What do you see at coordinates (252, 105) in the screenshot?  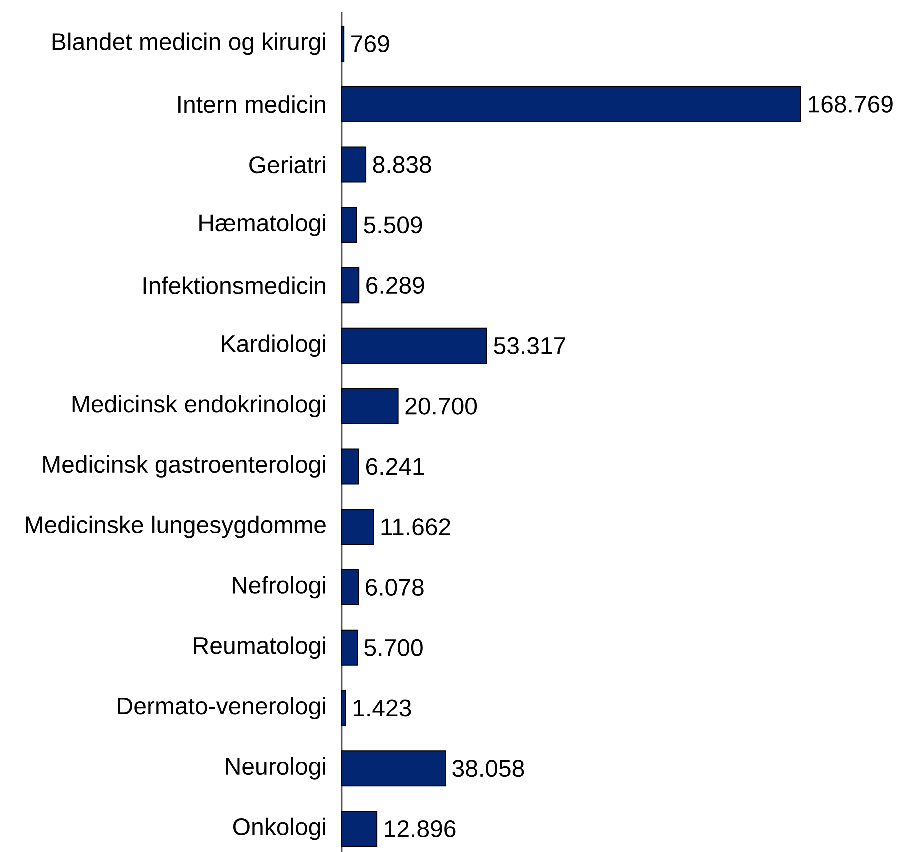 I see `y-tick-label: Intern medicin` at bounding box center [252, 105].